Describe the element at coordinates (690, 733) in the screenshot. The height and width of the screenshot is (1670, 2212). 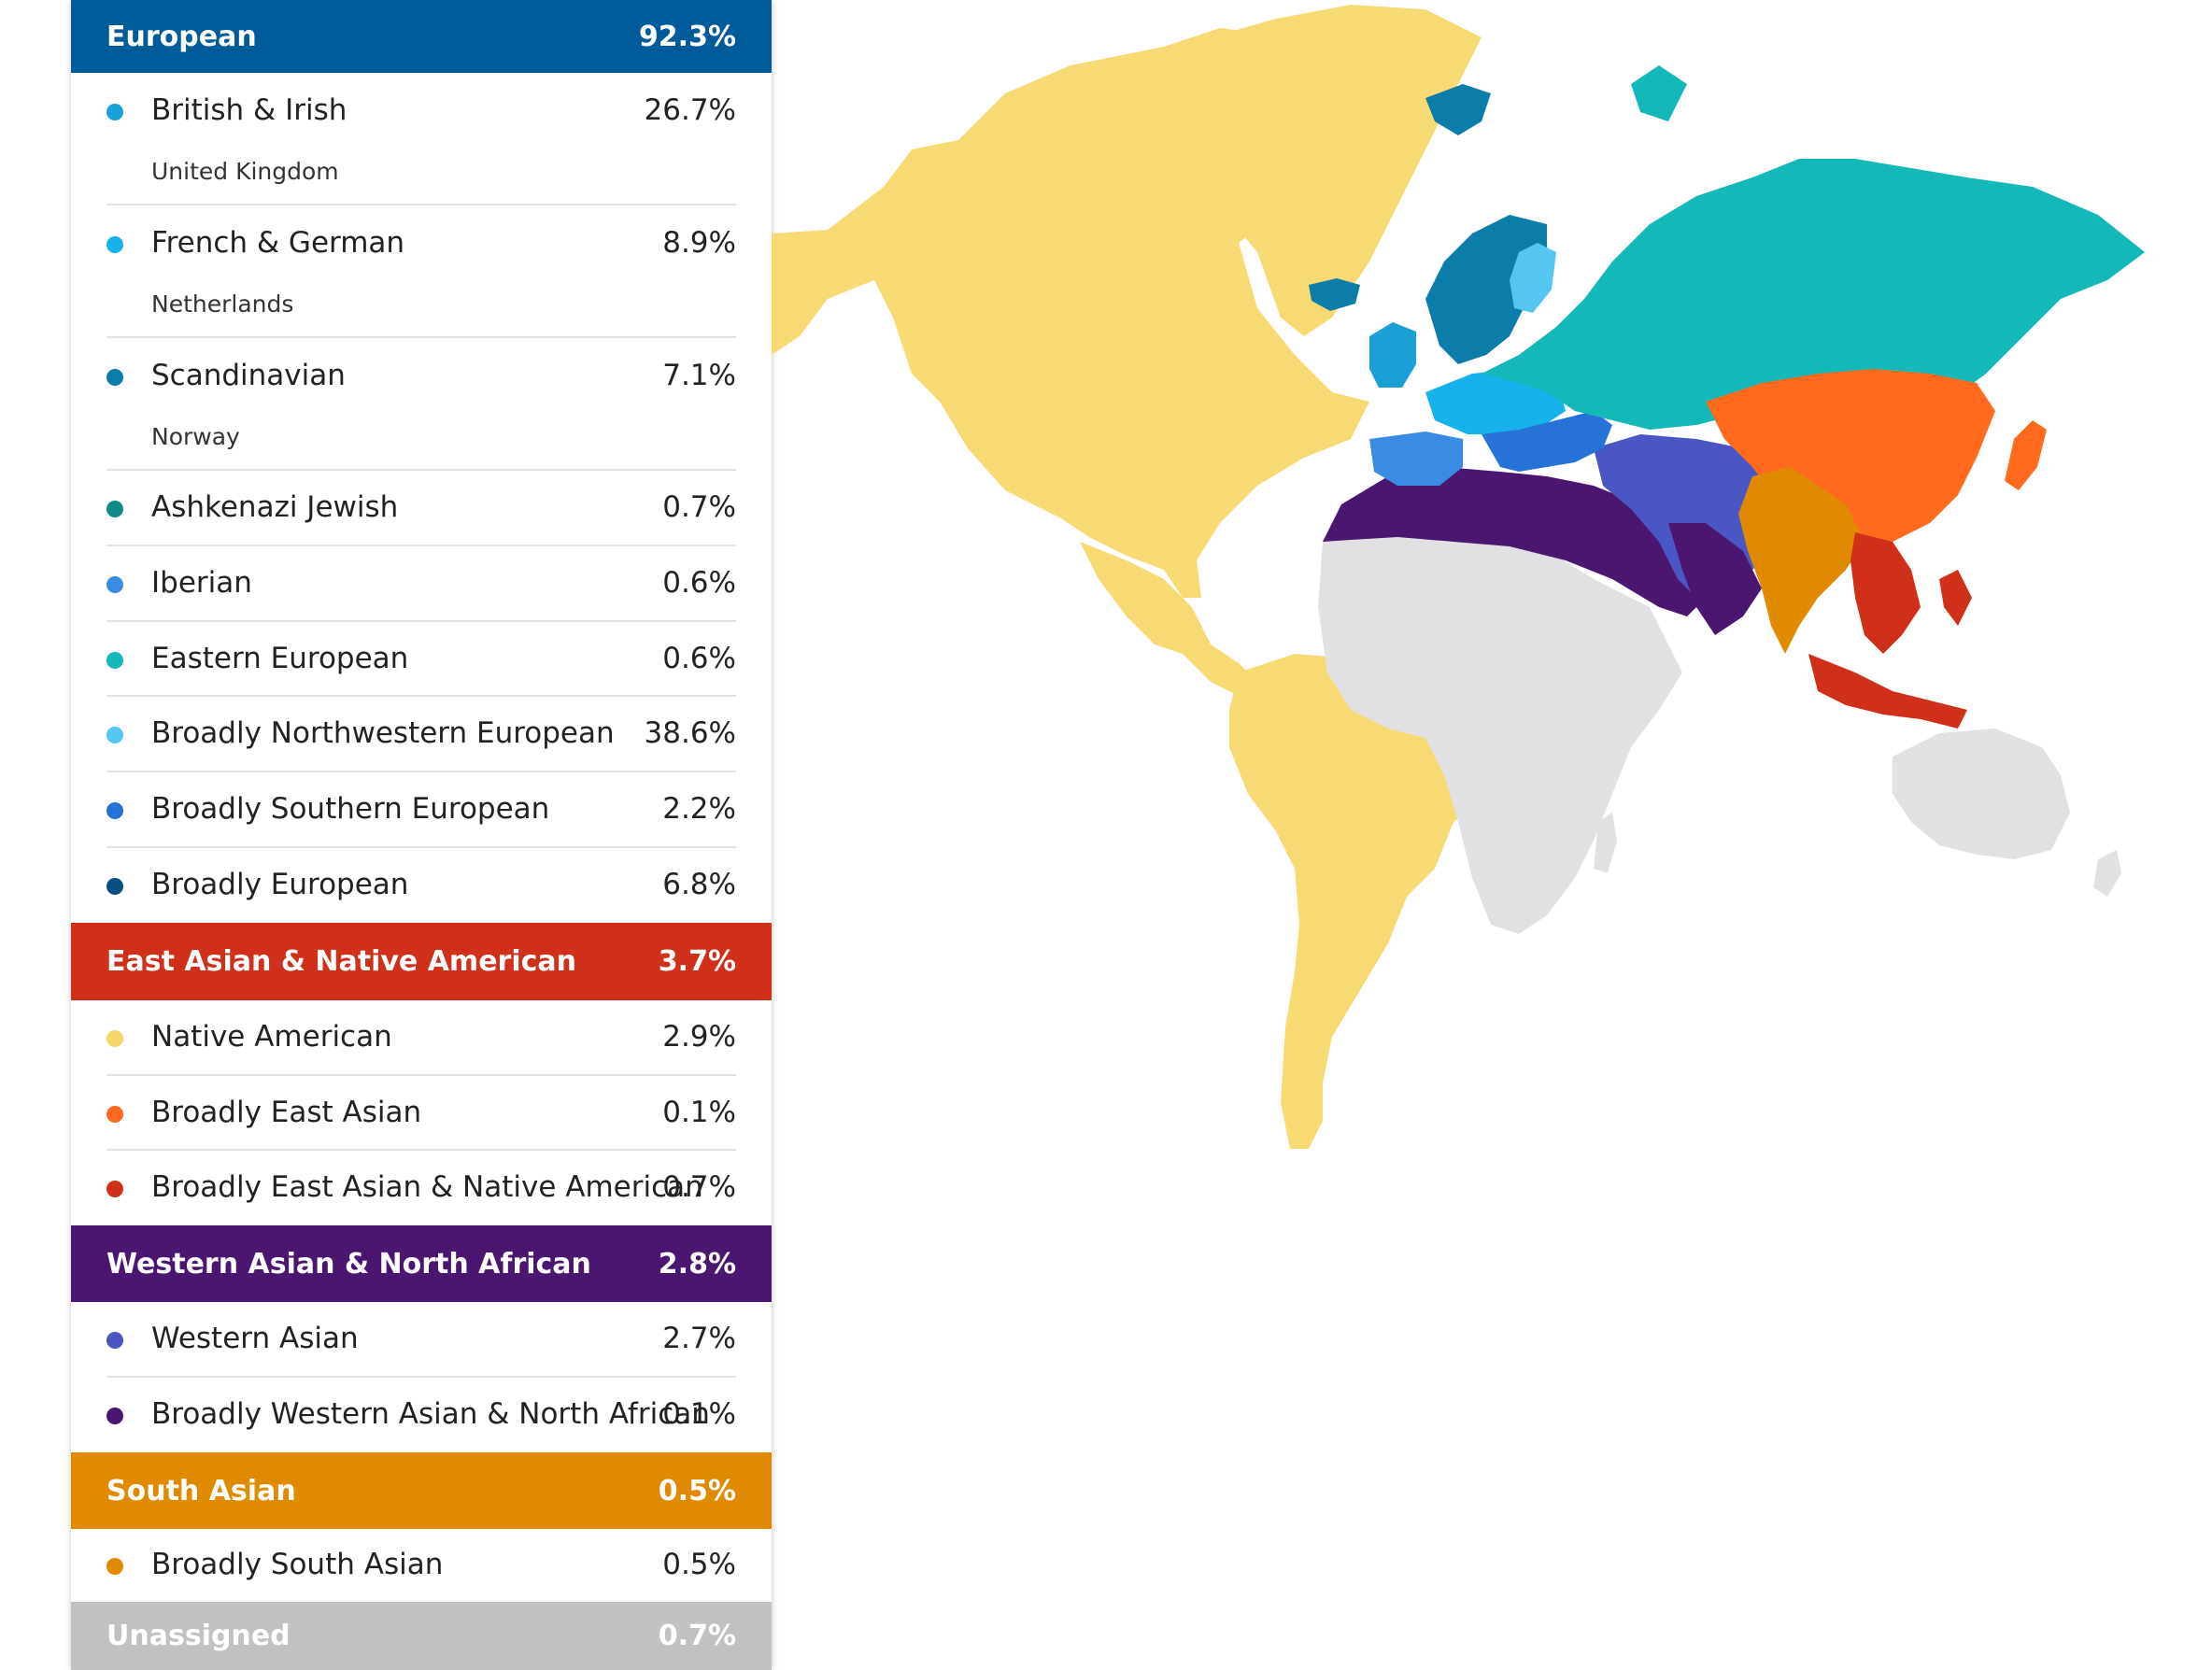
I see `population-percent: 38.6%` at that location.